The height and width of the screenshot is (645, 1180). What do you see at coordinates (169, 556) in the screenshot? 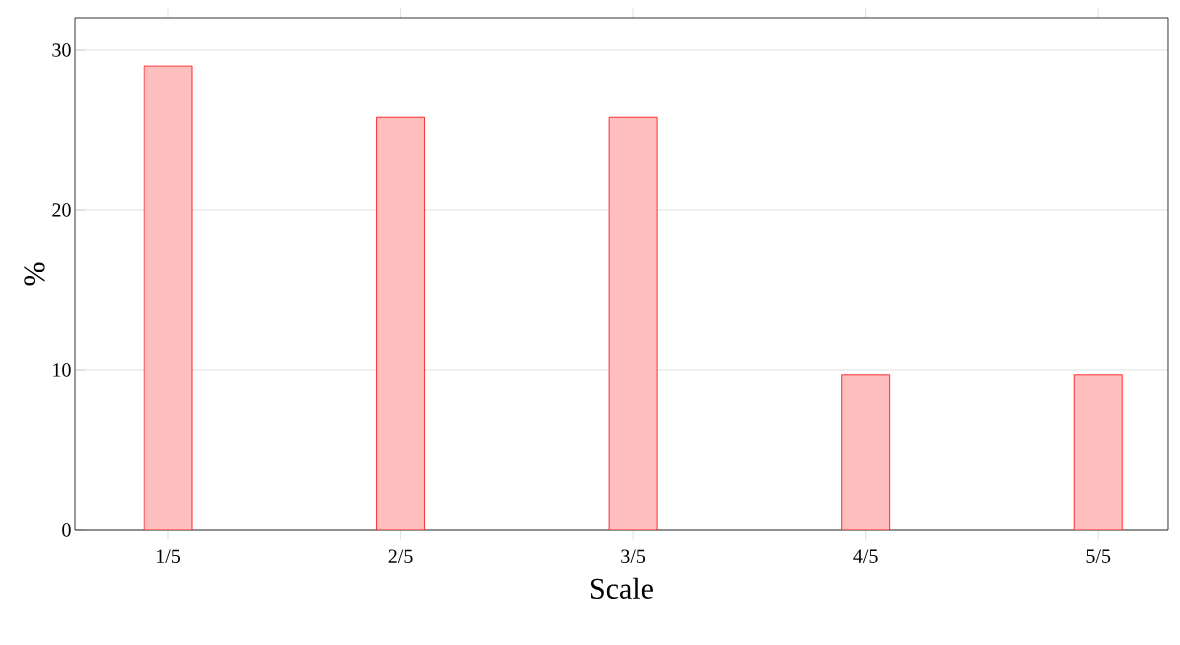
I see `x-tick-label: 1/5` at bounding box center [169, 556].